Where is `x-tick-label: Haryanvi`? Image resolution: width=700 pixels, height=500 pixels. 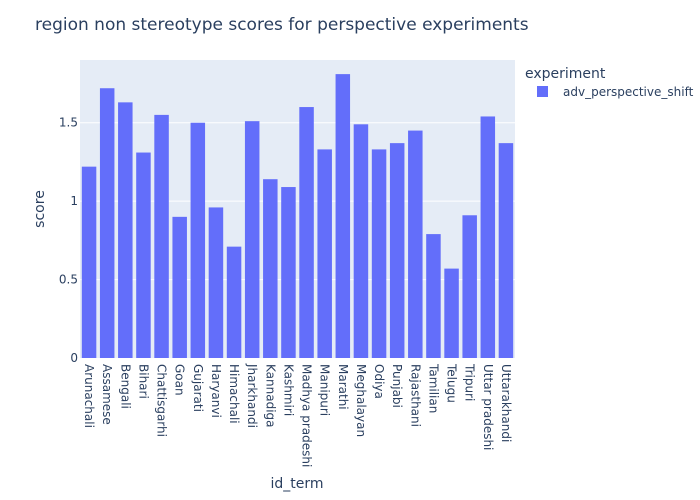
x-tick-label: Haryanvi is located at coordinates (216, 391).